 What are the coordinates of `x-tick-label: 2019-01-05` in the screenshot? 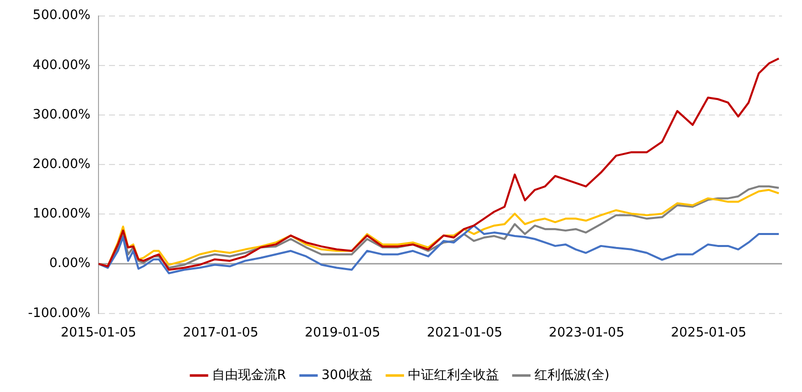 It's located at (342, 333).